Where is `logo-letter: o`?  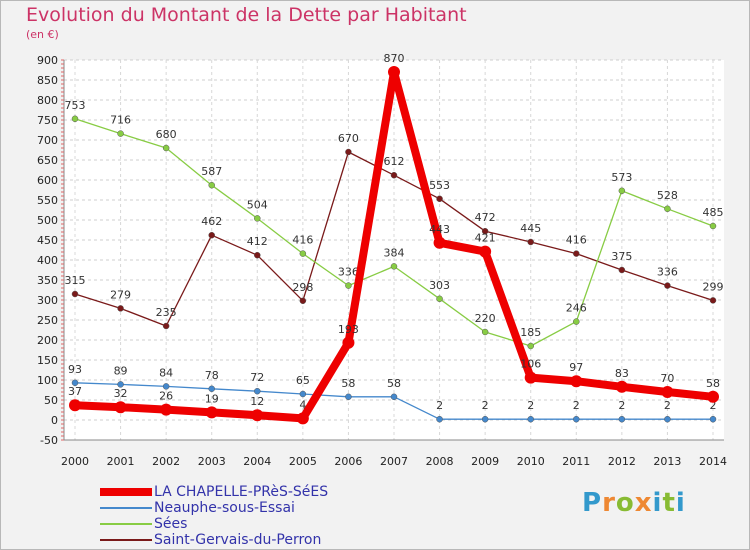
logo-letter: o is located at coordinates (625, 503).